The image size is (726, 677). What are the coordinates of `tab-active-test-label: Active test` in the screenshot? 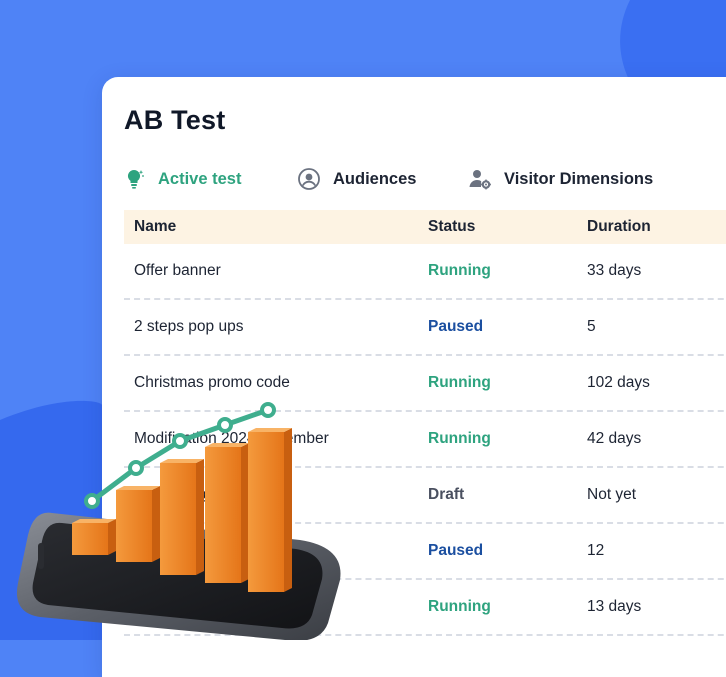 It's located at (200, 178).